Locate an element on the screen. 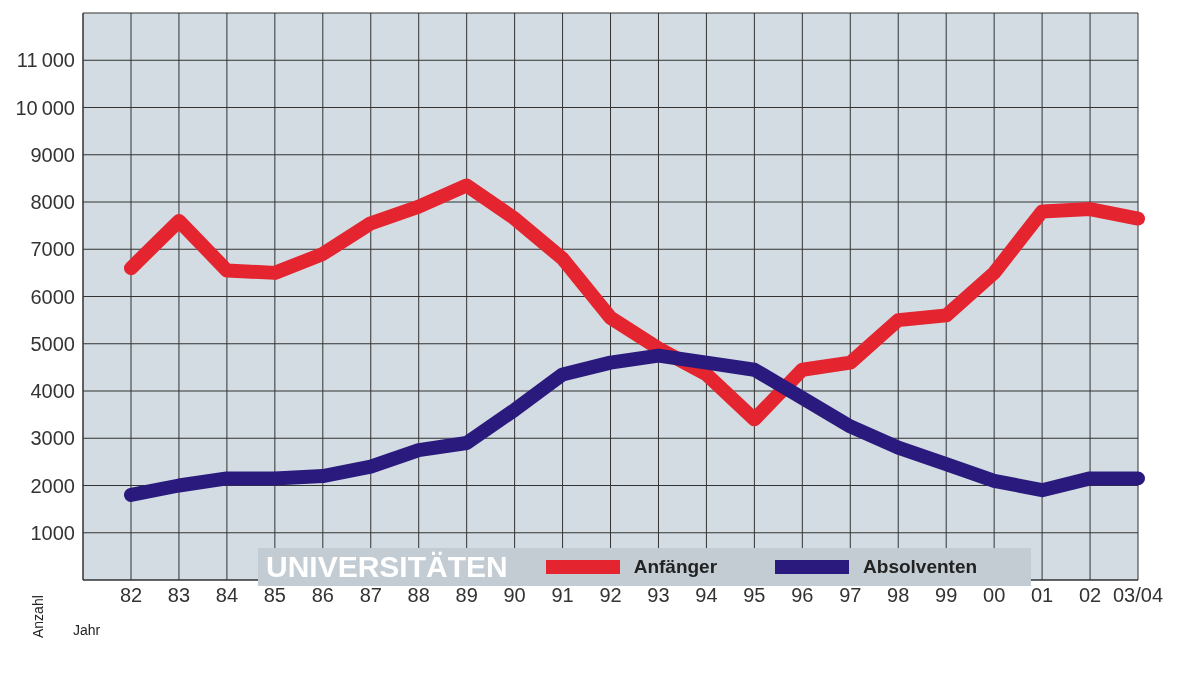 The height and width of the screenshot is (690, 1189). x-tick-label: 03/04 is located at coordinates (1138, 595).